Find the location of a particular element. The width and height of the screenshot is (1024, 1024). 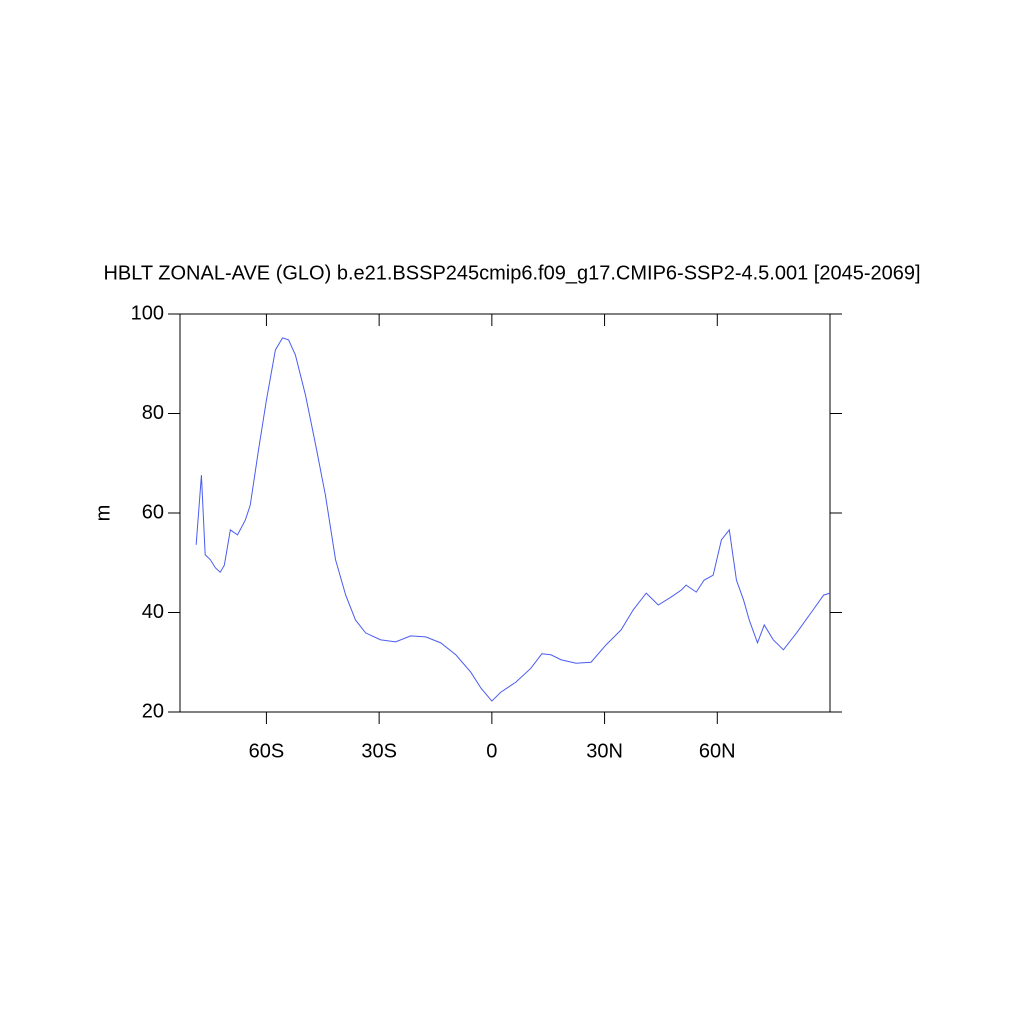

x-tick-label: 30S is located at coordinates (379, 751).